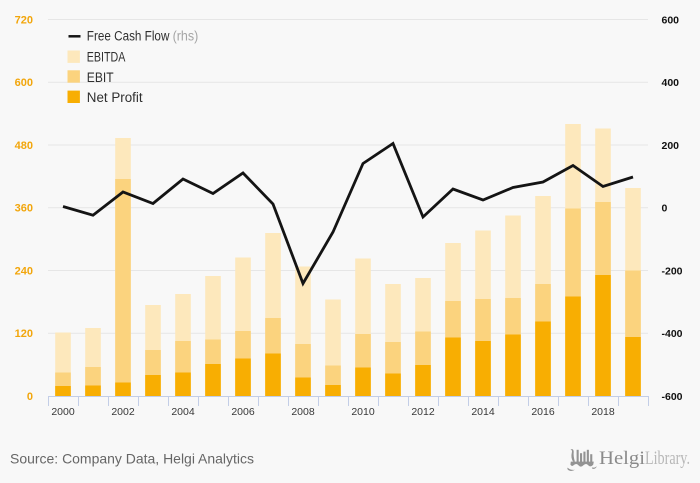 This screenshot has width=700, height=483. What do you see at coordinates (671, 83) in the screenshot?
I see `svg-text: 400` at bounding box center [671, 83].